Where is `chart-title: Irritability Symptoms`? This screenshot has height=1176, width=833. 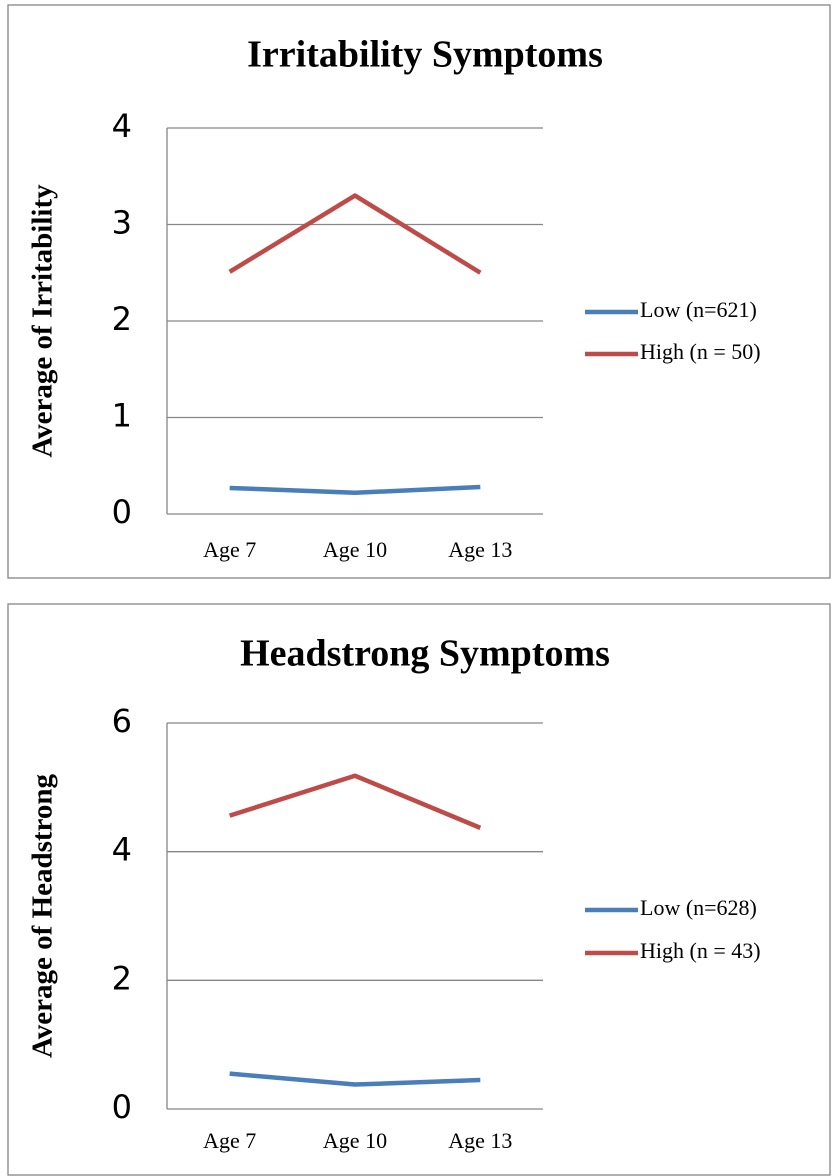 chart-title: Irritability Symptoms is located at coordinates (425, 55).